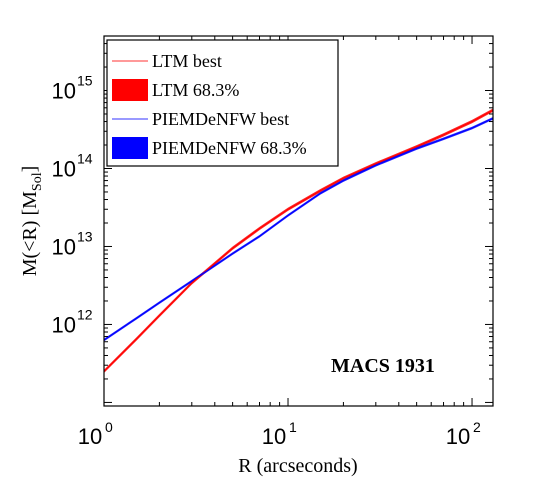 The width and height of the screenshot is (545, 485). I want to click on y-tick-exponent: 12, so click(85, 314).